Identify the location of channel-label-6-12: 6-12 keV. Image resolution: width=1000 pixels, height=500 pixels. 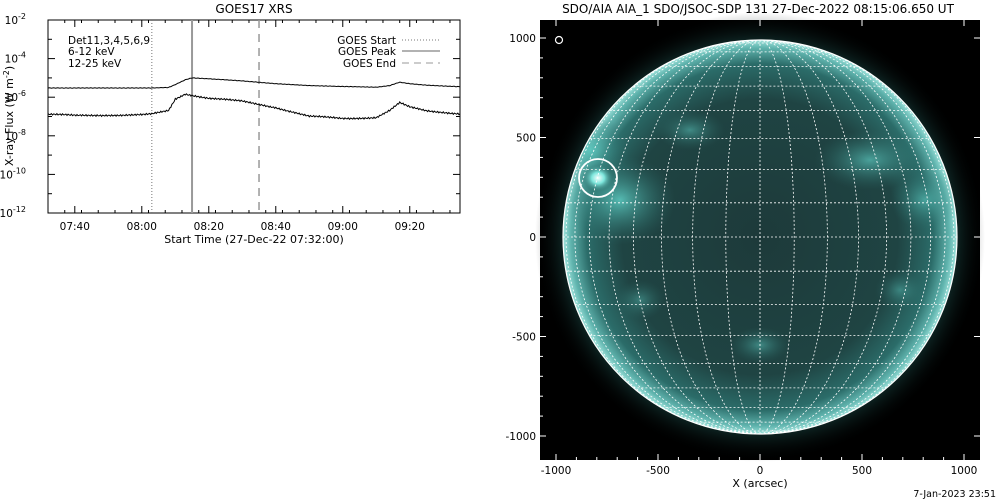
(91, 52).